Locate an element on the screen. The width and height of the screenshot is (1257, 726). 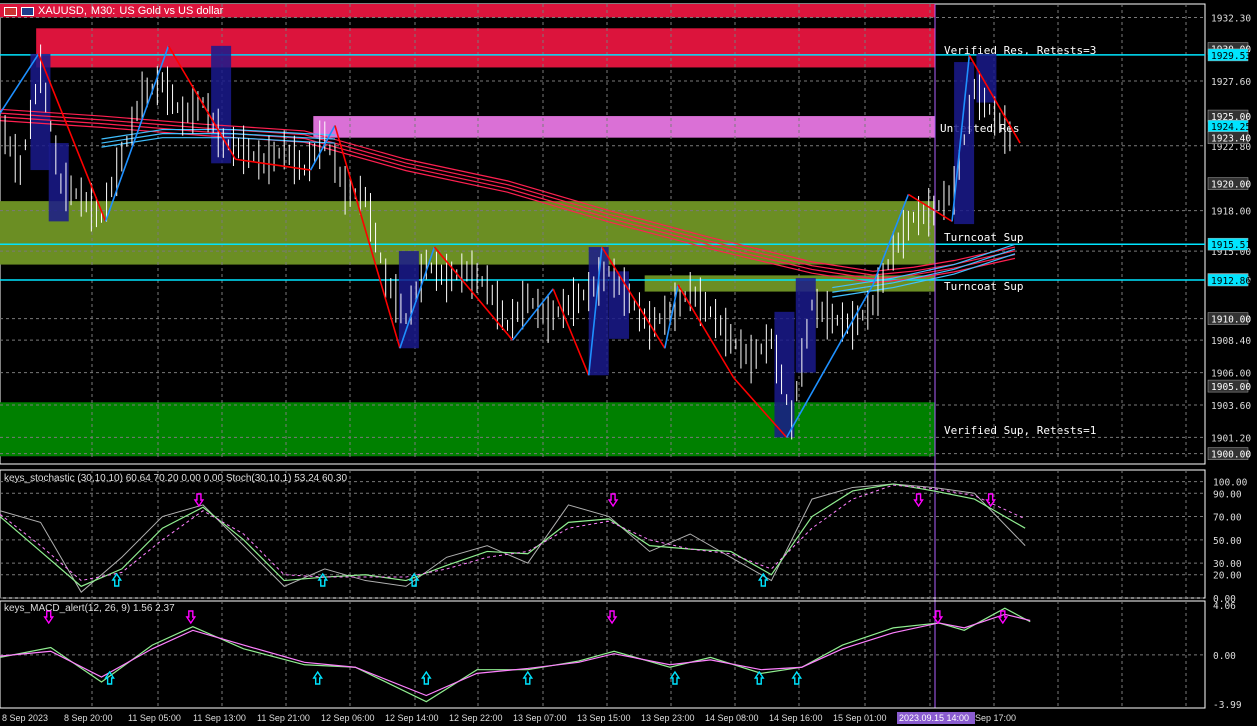
price-label-text: 1923.40 is located at coordinates (1231, 139).